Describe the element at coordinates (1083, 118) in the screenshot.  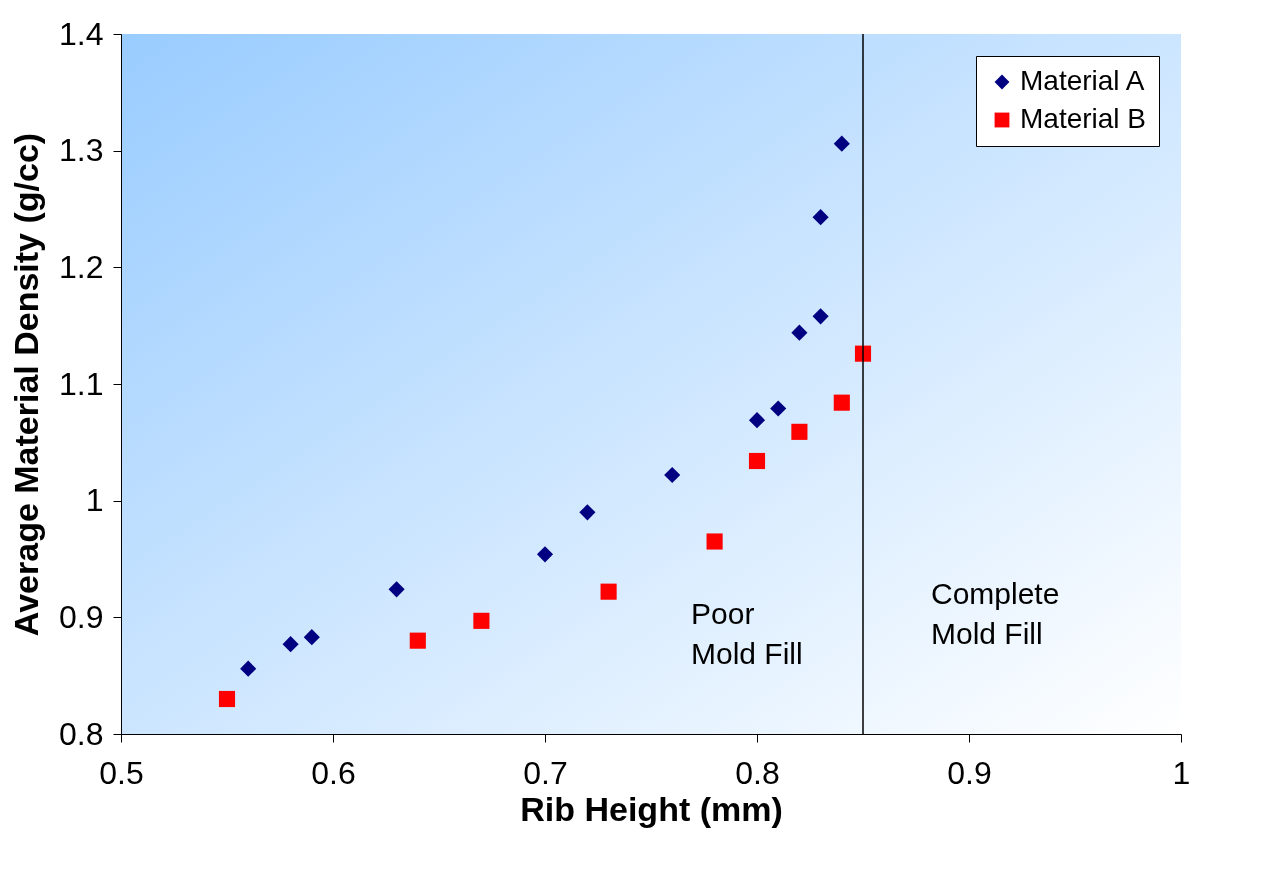
I see `legend-label: Material B` at that location.